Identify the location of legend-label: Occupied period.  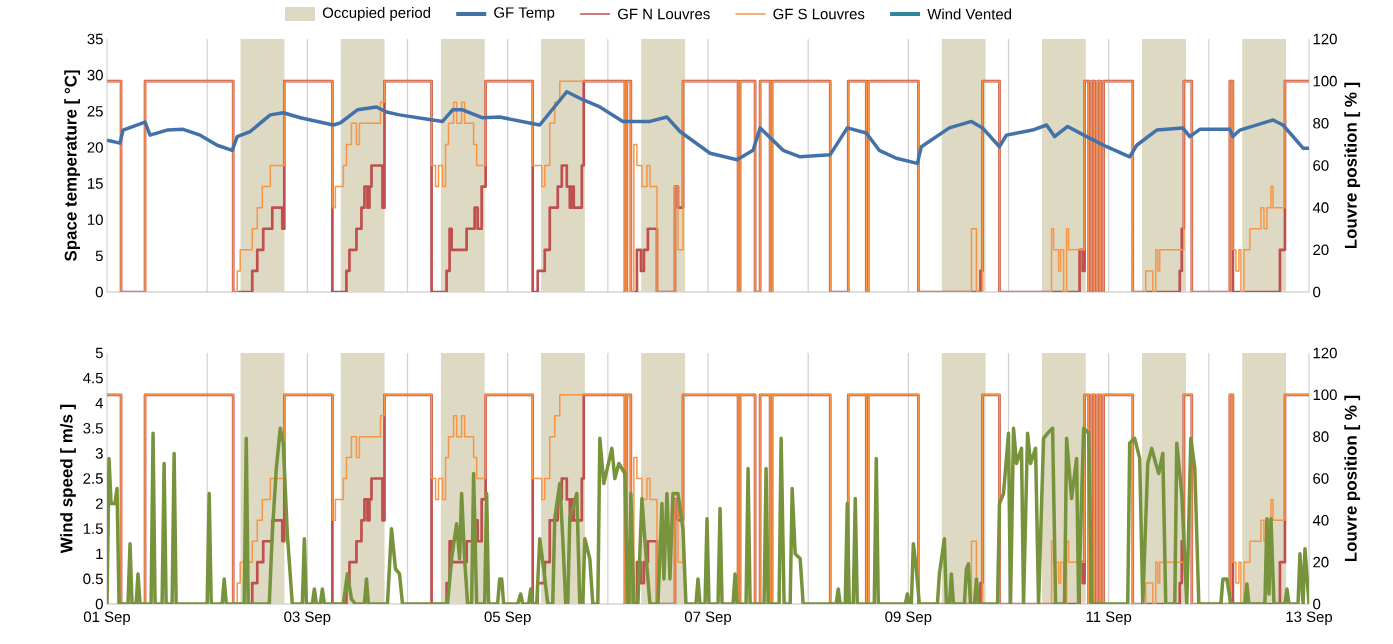
(376, 14).